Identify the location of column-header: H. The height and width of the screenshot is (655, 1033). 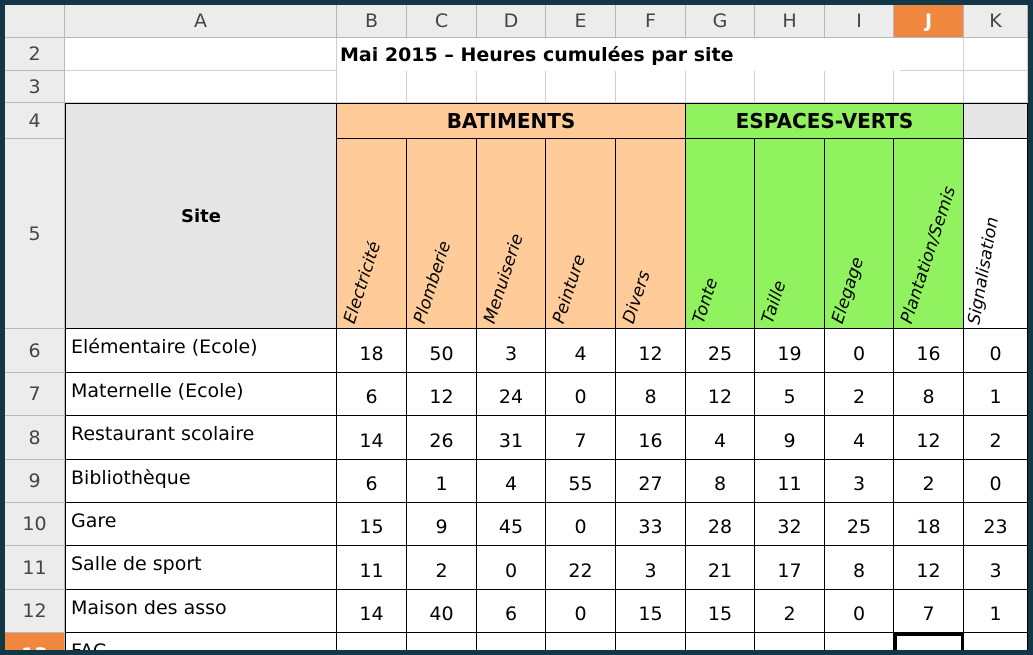
(790, 21).